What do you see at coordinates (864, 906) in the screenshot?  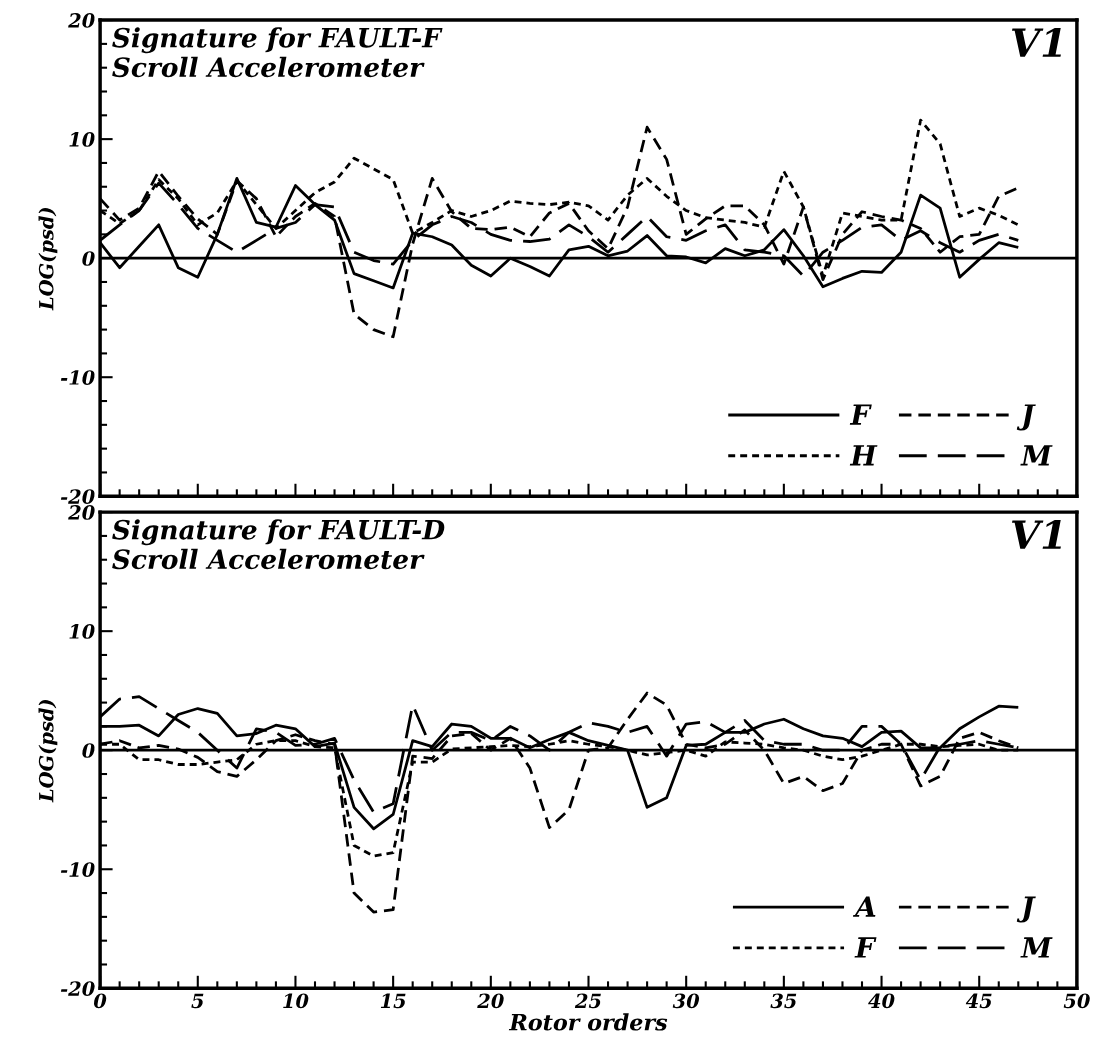 I see `legend-label: A` at bounding box center [864, 906].